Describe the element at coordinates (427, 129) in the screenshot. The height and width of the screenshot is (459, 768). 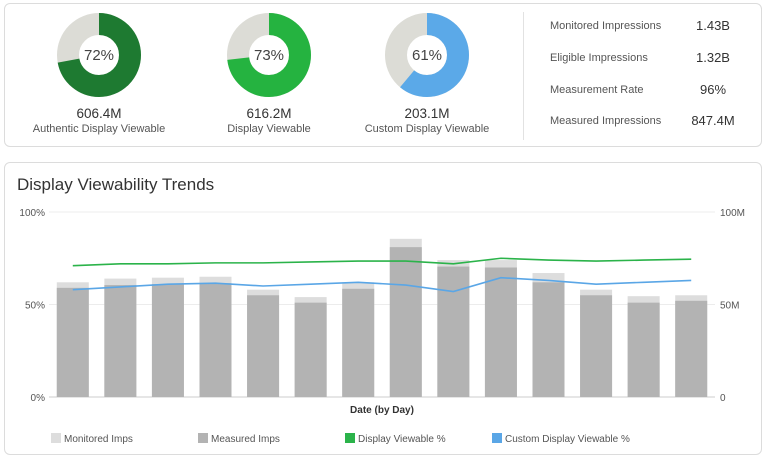
I see `donut-label: Custom Display Viewable` at that location.